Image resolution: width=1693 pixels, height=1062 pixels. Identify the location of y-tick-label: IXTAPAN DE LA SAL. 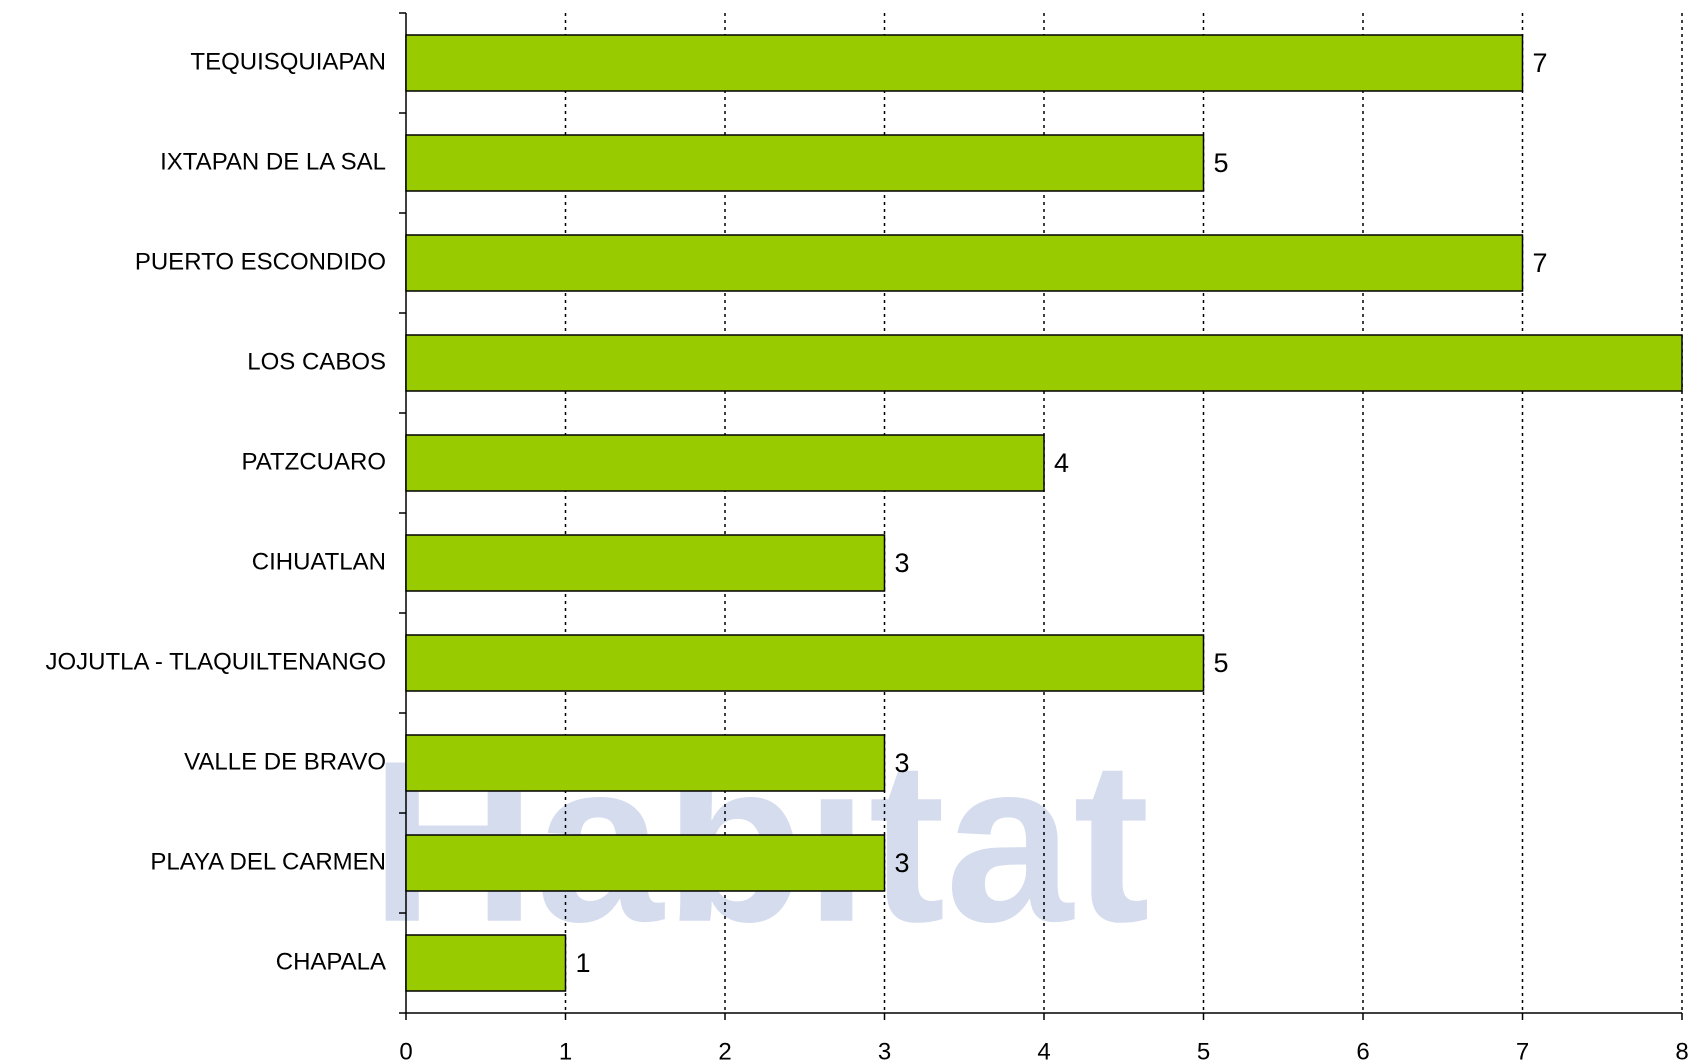
(273, 161).